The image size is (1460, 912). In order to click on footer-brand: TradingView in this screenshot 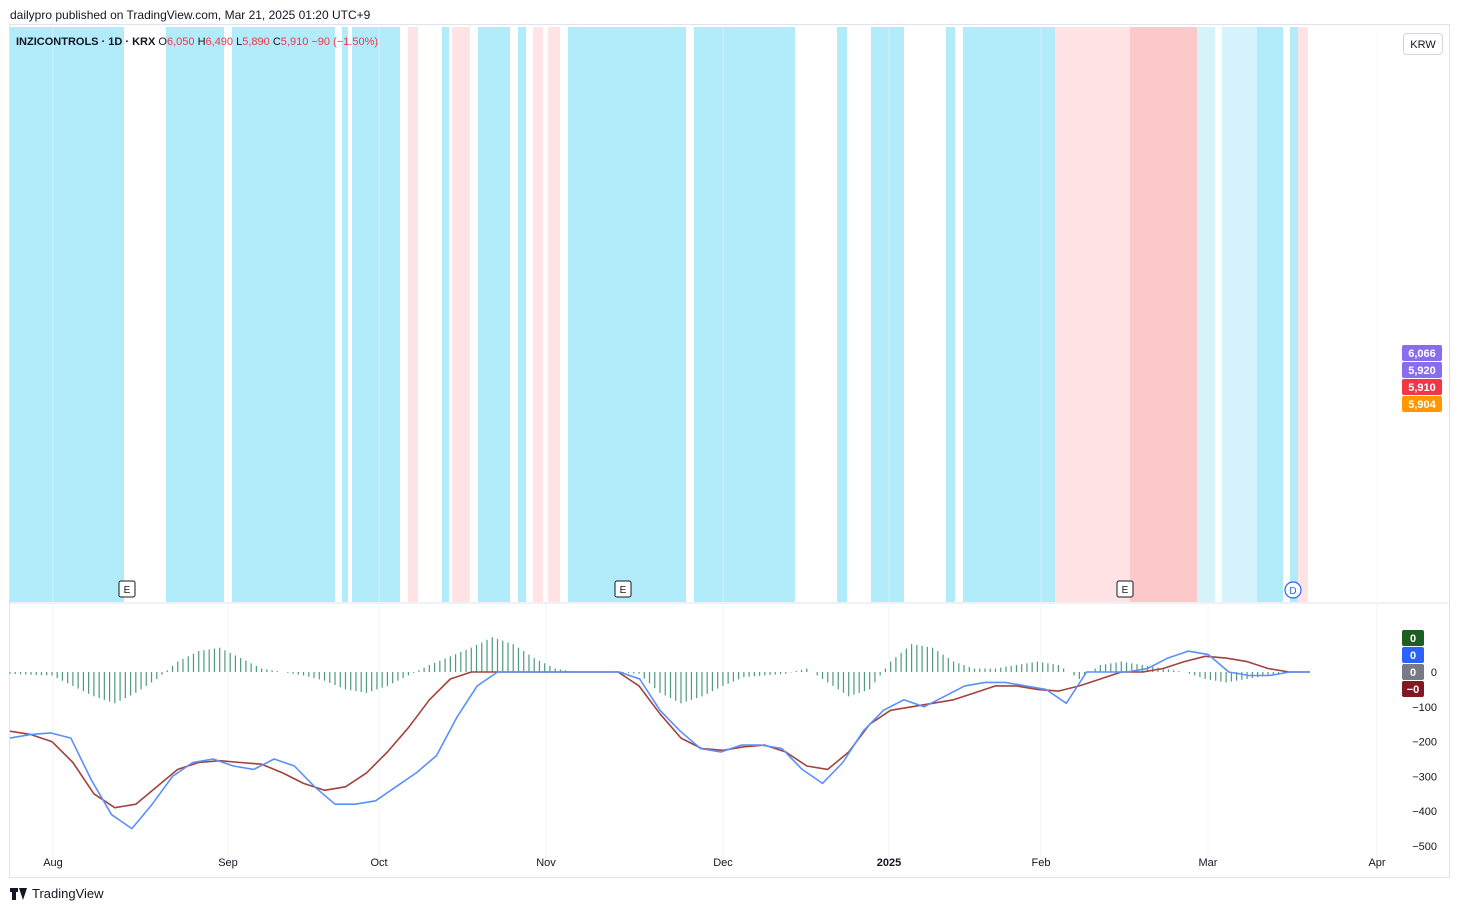, I will do `click(57, 893)`.